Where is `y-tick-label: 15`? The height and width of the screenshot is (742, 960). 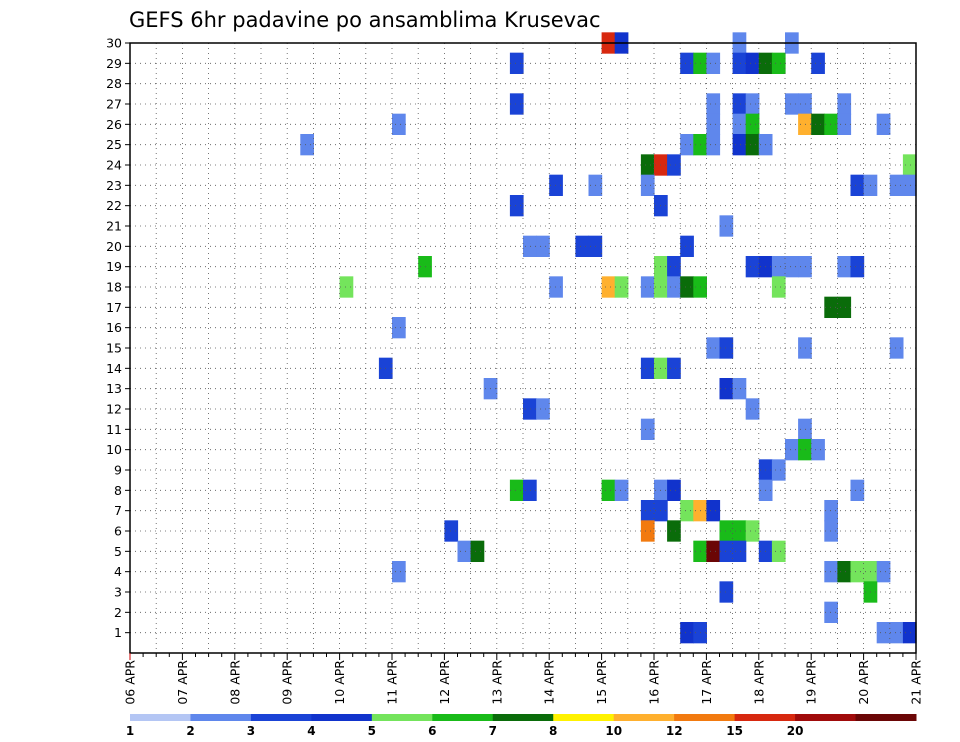
y-tick-label: 15 is located at coordinates (114, 348).